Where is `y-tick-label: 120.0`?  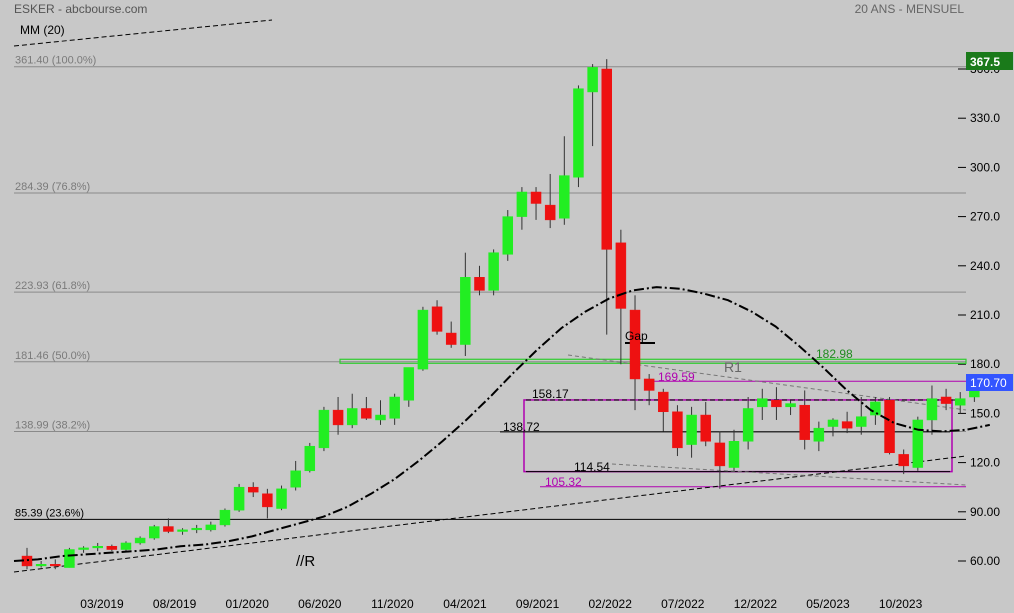
y-tick-label: 120.0 is located at coordinates (985, 463).